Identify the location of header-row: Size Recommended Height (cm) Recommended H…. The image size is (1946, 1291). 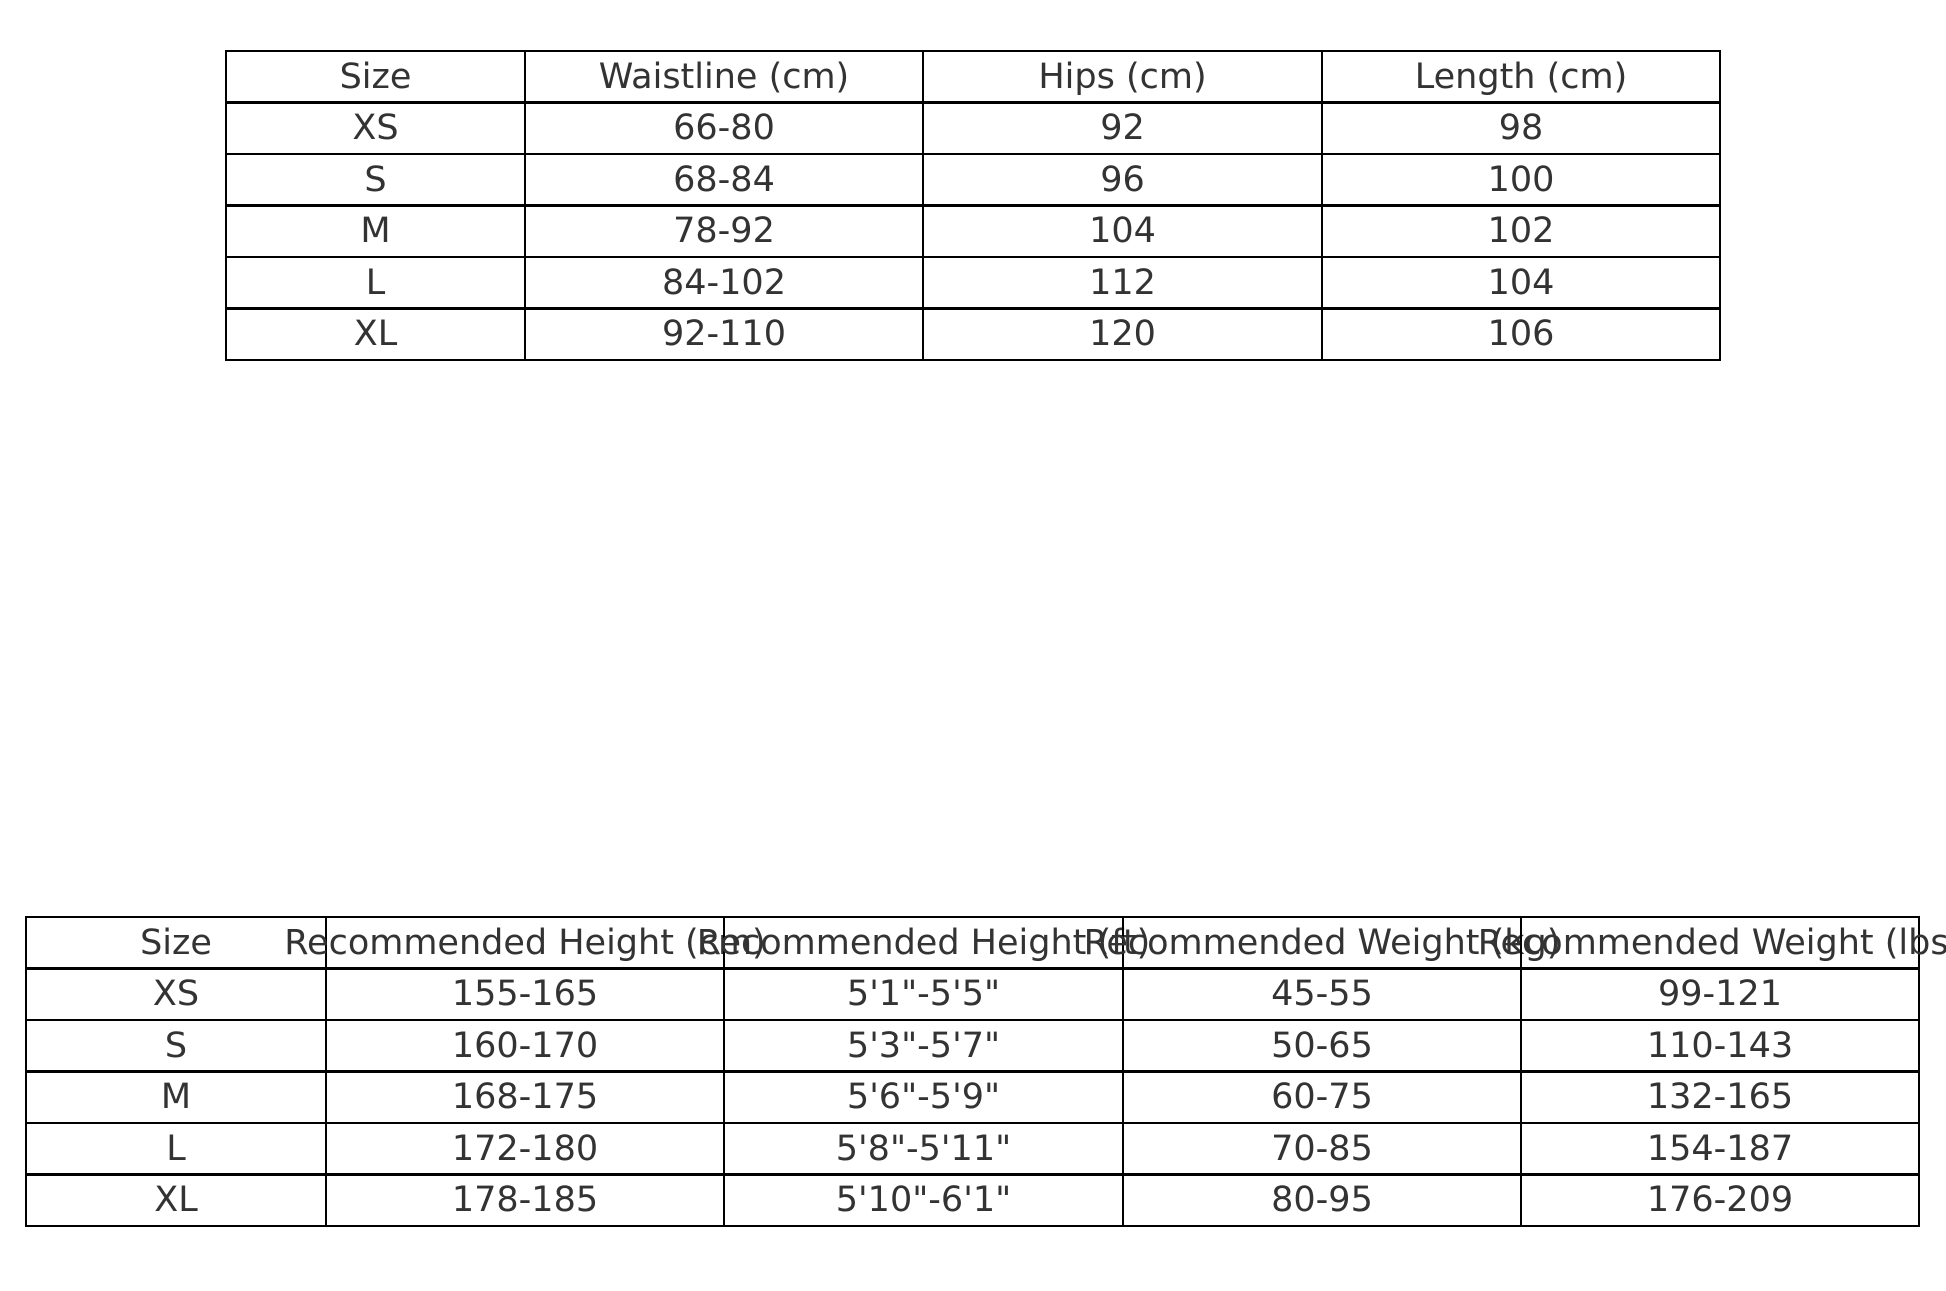
(985, 942).